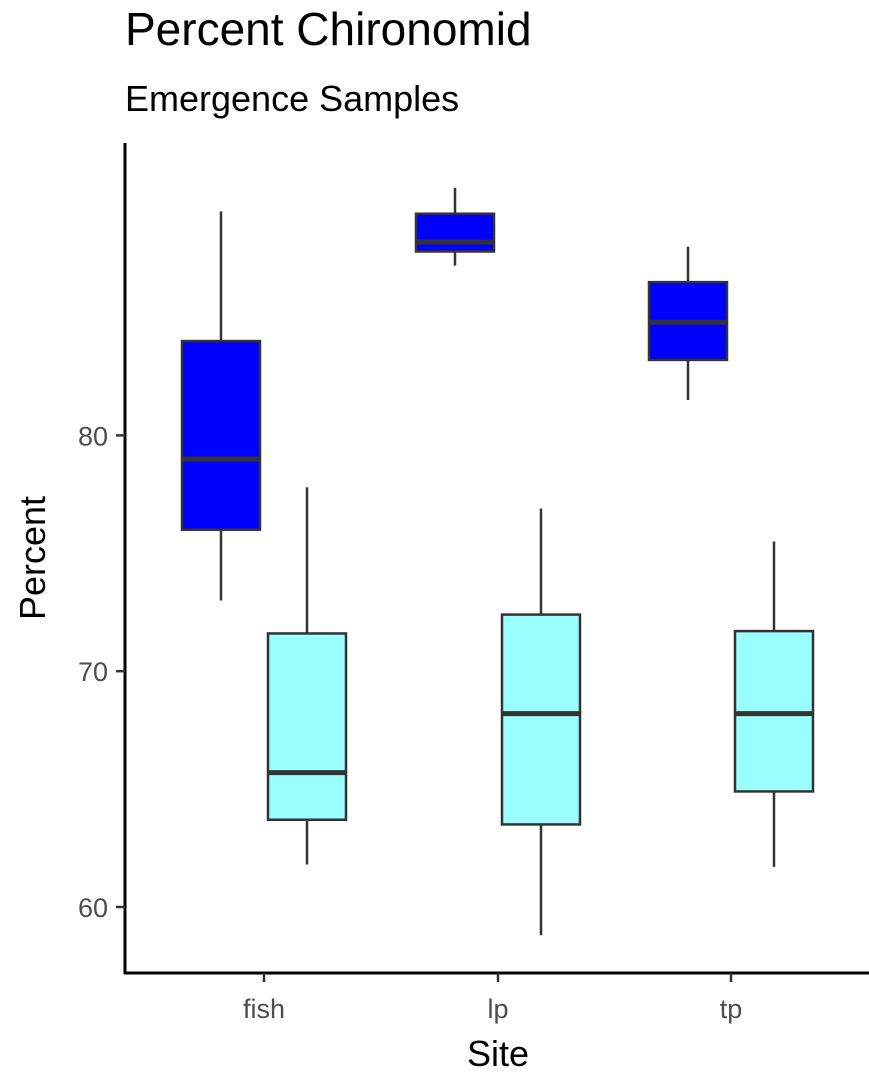 This screenshot has height=1072, width=869. What do you see at coordinates (328, 29) in the screenshot?
I see `chart-title: Percent Chironomid` at bounding box center [328, 29].